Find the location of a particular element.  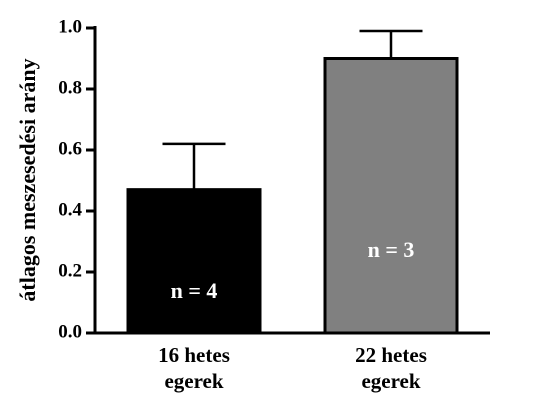

x-tick-label: 16 hetes egerek is located at coordinates (194, 368).